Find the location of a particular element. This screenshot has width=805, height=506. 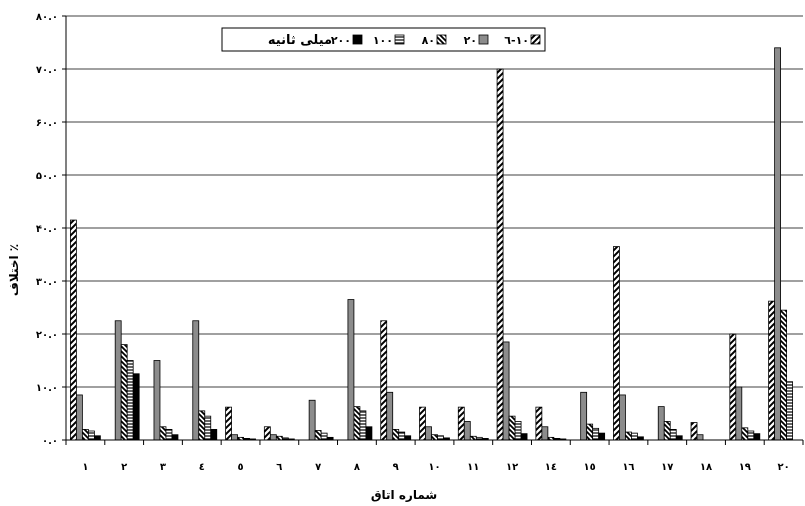

x-tick-label: ۲۰ is located at coordinates (783, 467).